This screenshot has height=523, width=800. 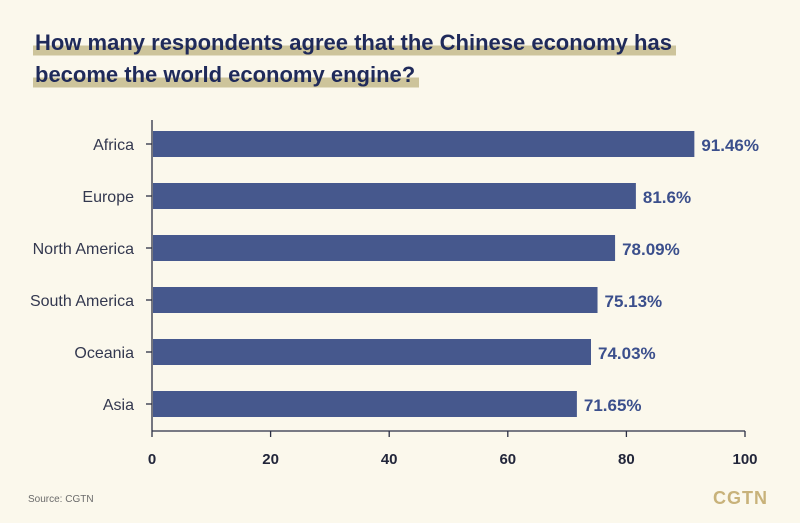 What do you see at coordinates (634, 301) in the screenshot?
I see `data-label: 75.13%` at bounding box center [634, 301].